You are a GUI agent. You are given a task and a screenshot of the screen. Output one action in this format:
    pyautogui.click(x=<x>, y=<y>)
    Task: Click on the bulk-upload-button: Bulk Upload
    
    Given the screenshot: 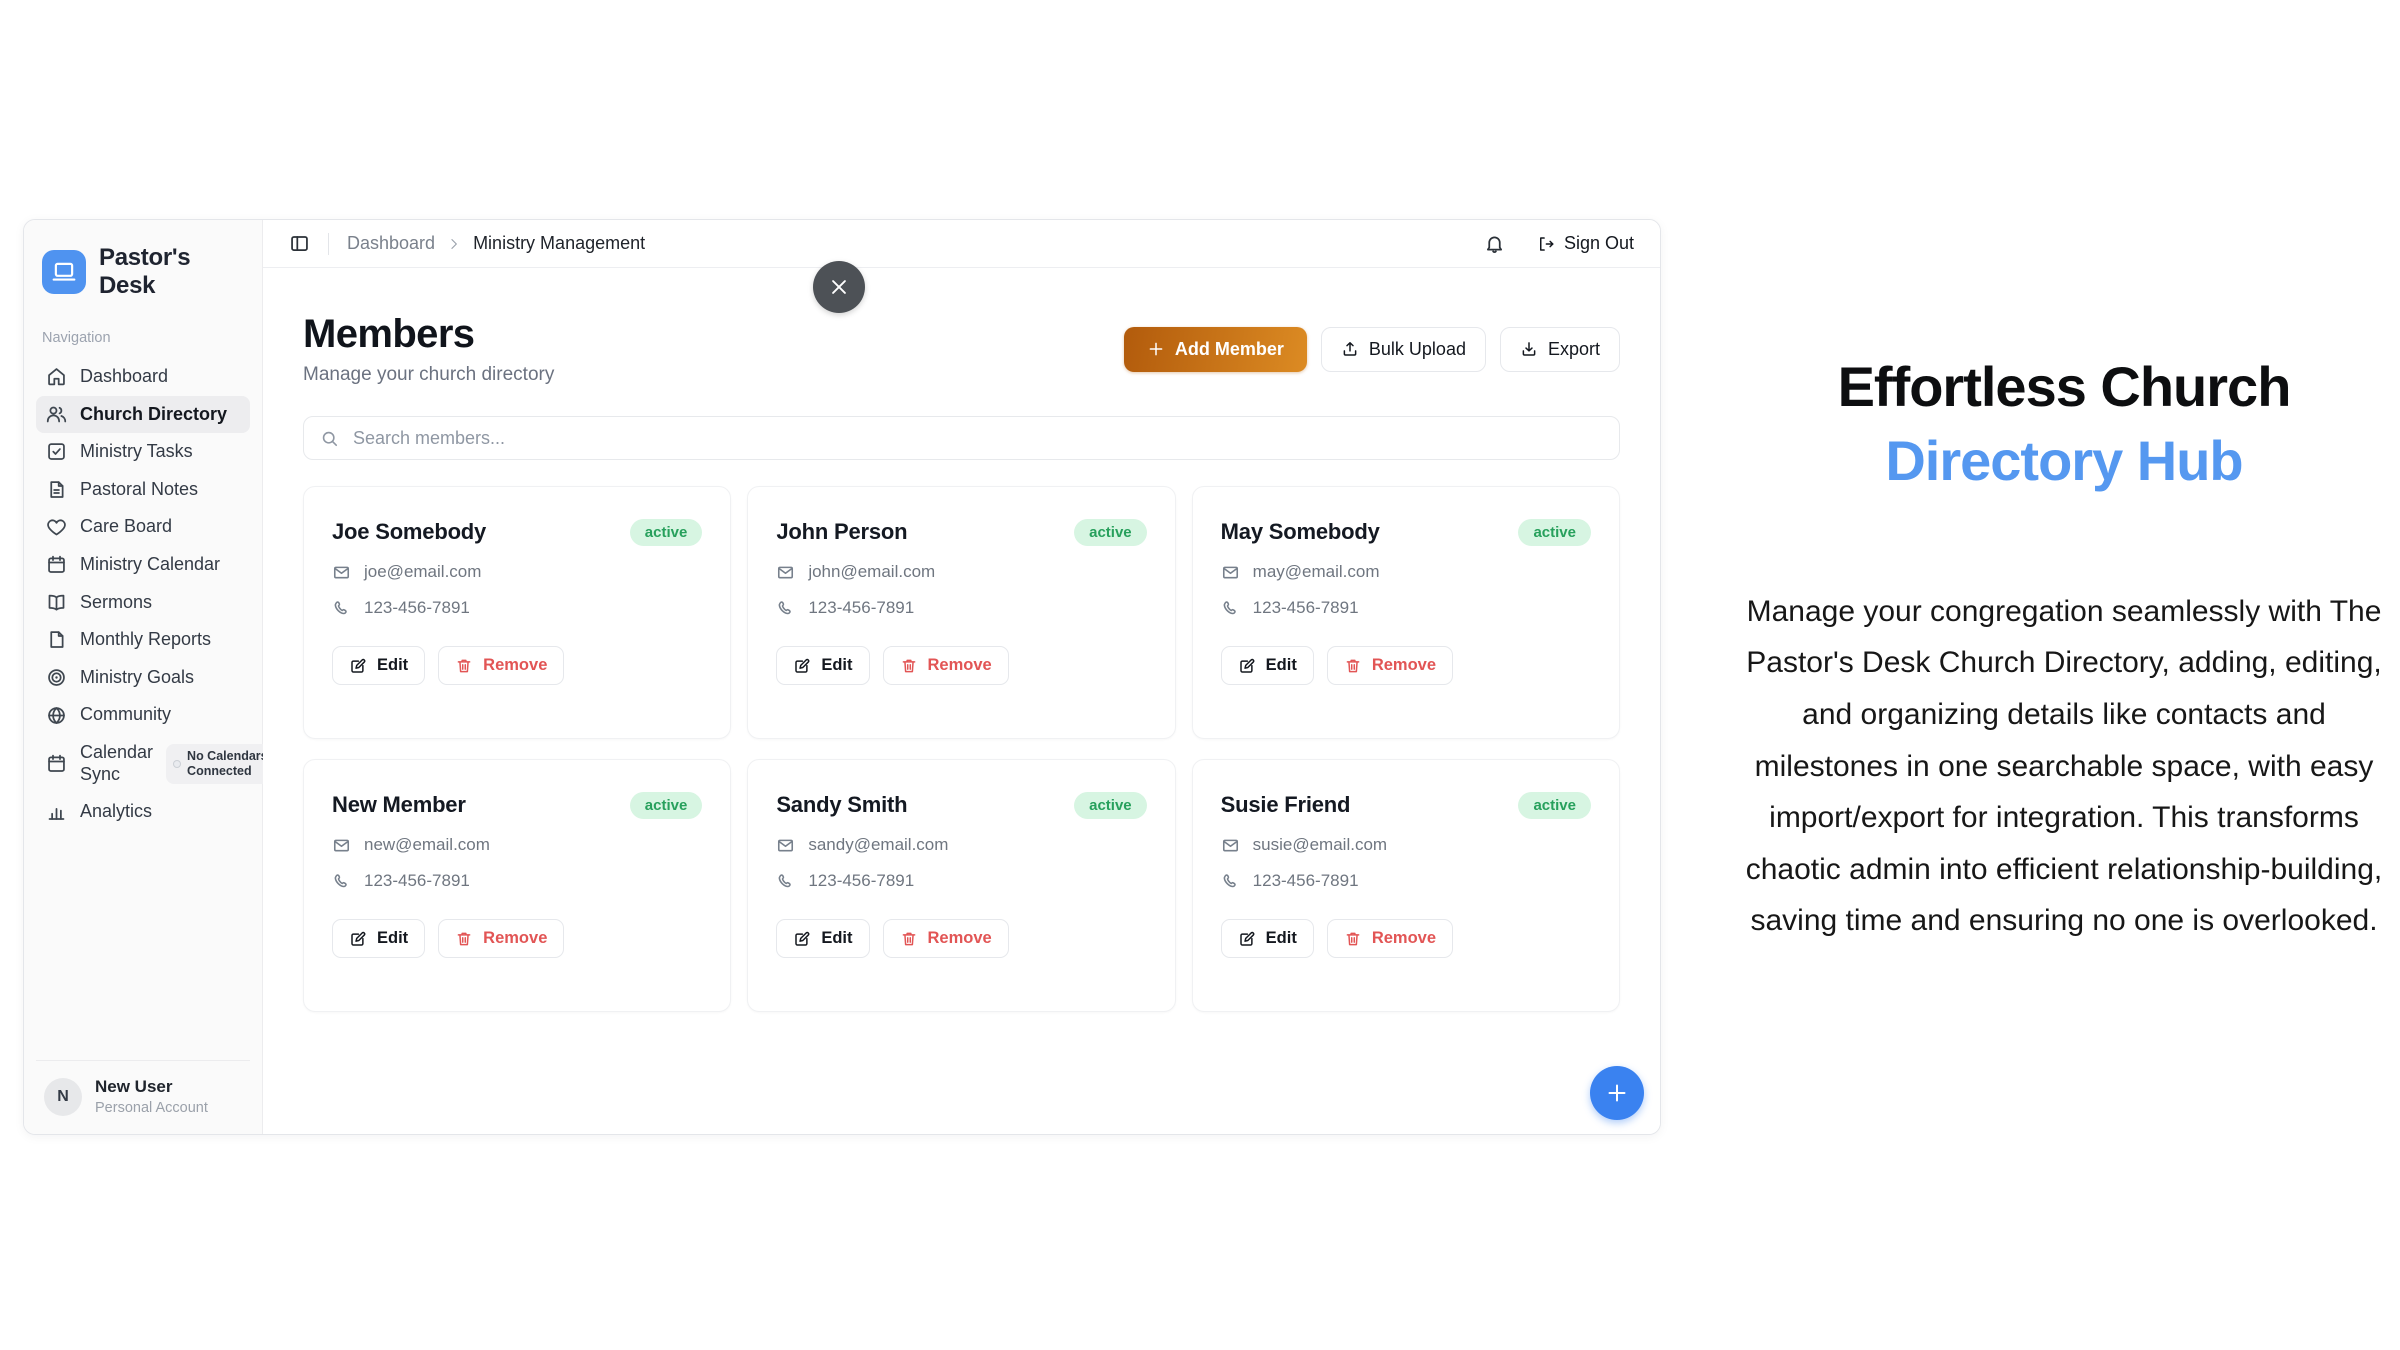 What is the action you would take?
    pyautogui.click(x=1403, y=349)
    